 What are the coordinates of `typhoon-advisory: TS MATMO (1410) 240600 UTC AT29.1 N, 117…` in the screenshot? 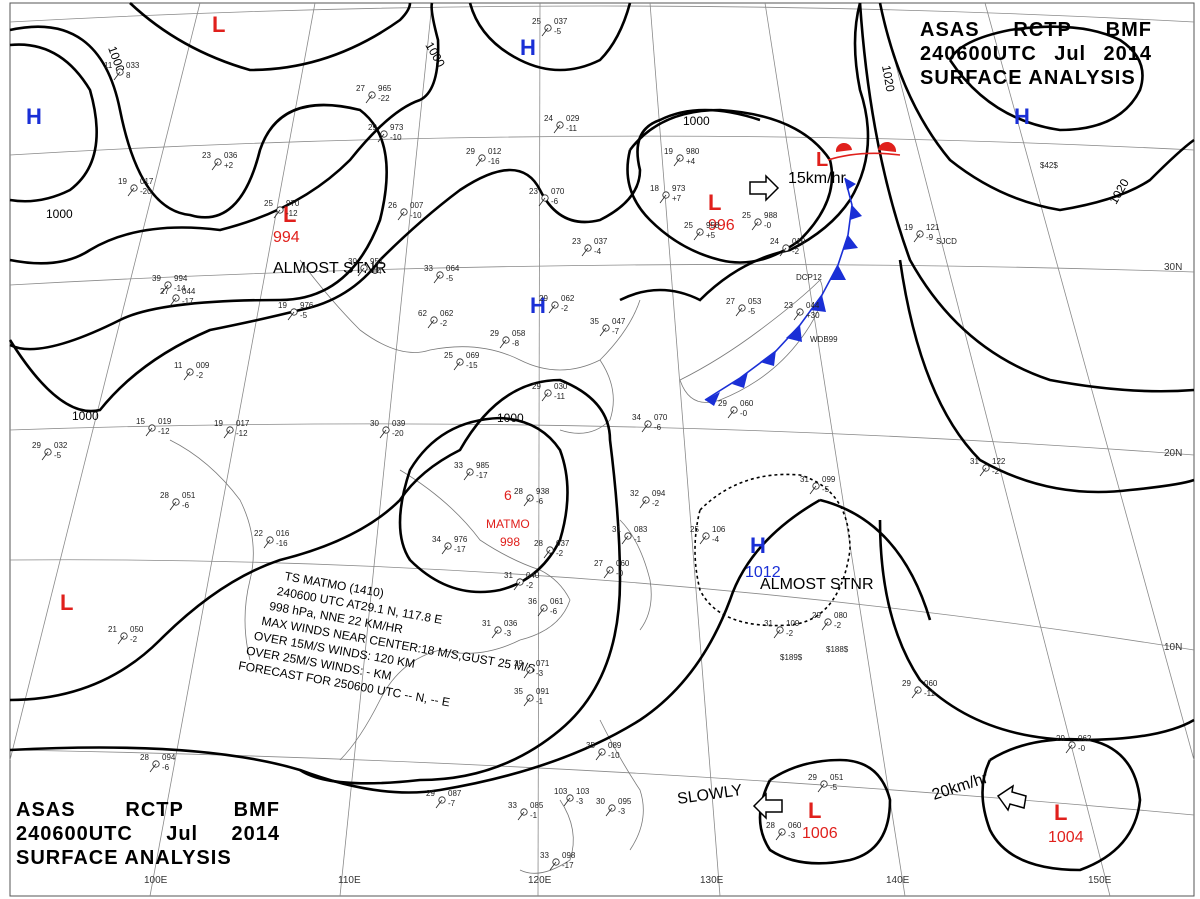 It's located at (386, 639).